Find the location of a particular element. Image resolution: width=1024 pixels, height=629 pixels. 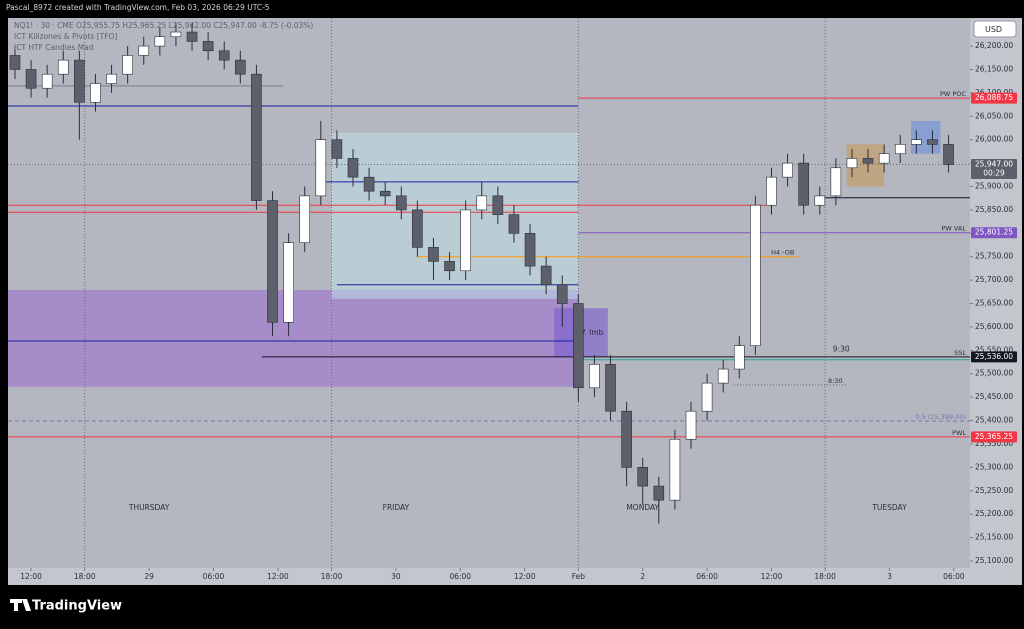

price-badge-label: 25,365.25 is located at coordinates (994, 436).